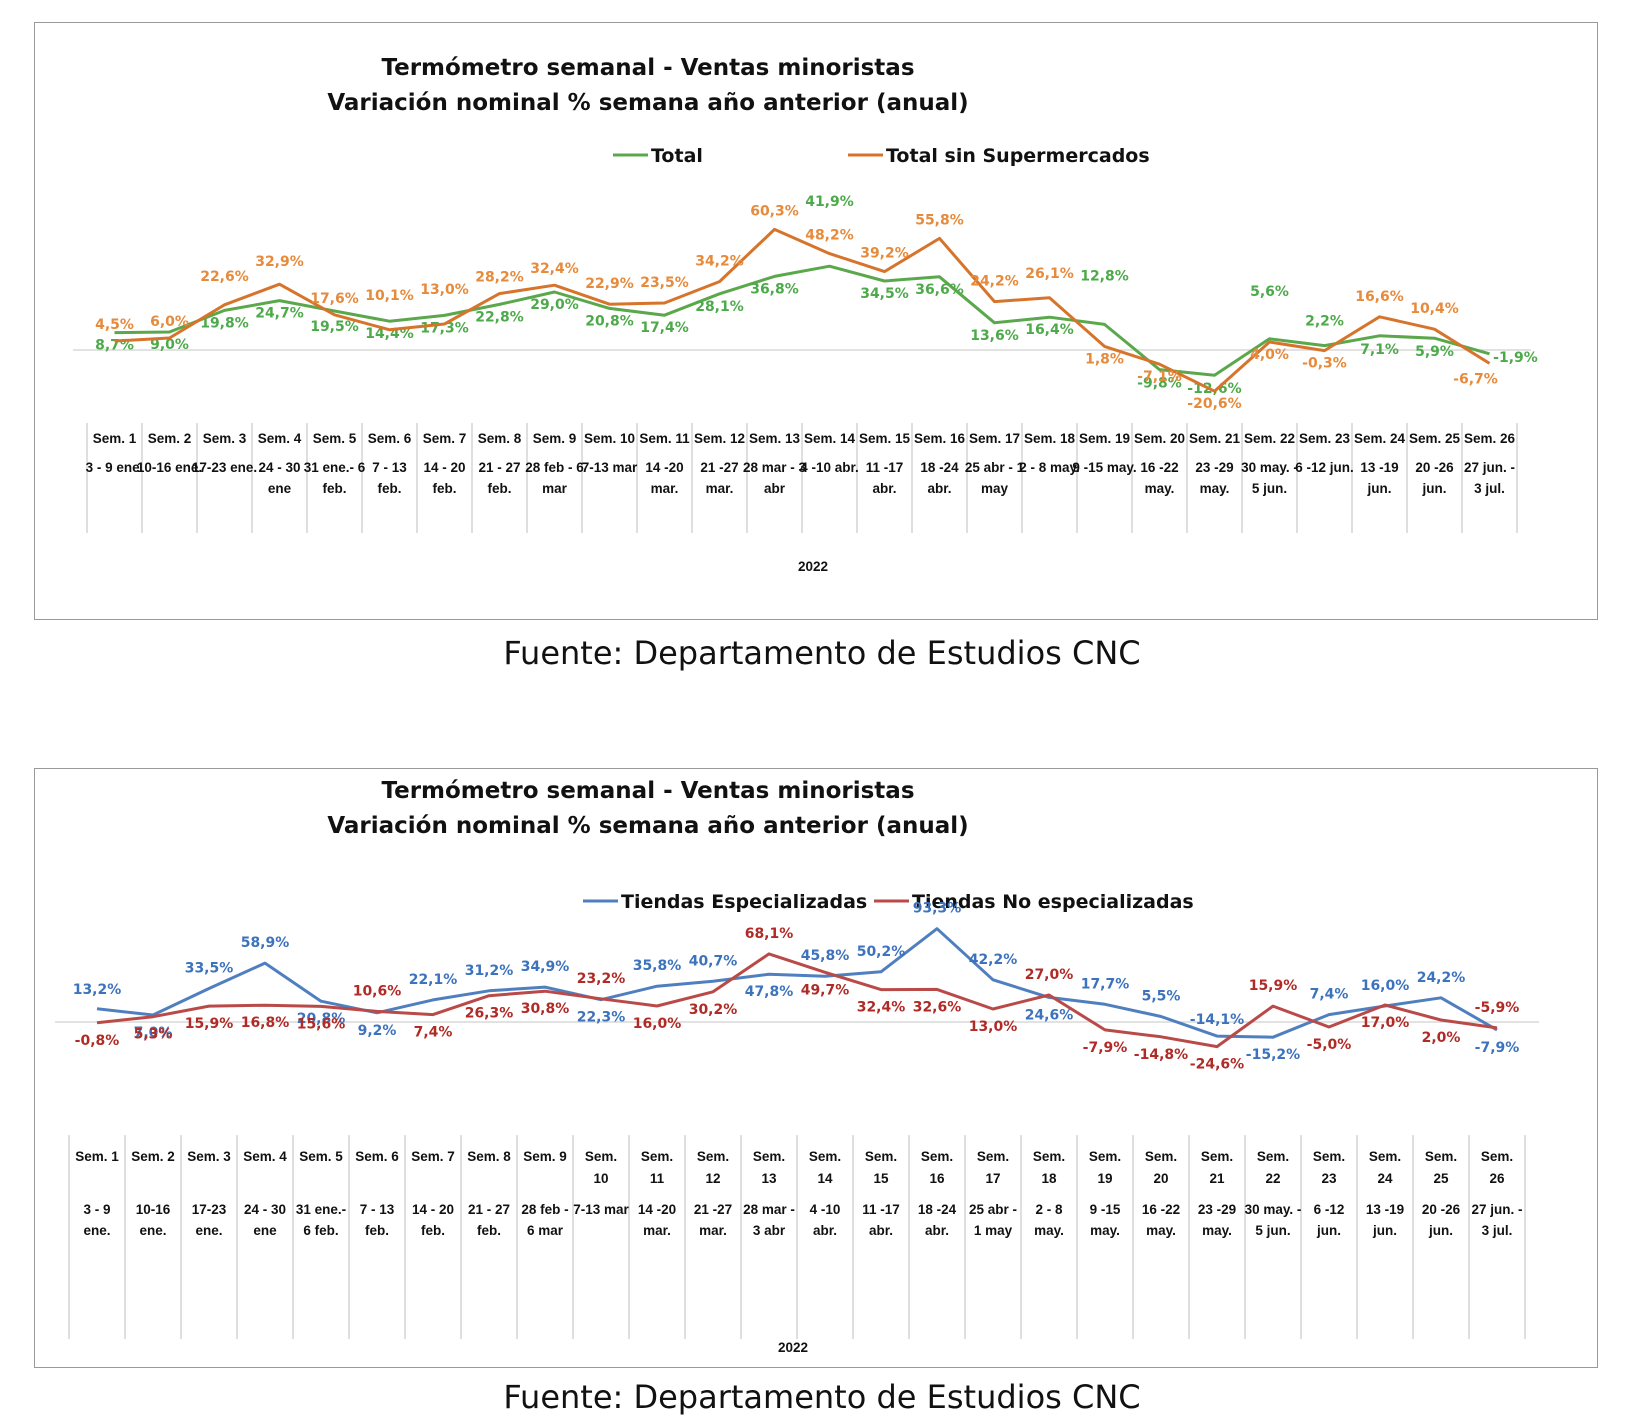  What do you see at coordinates (555, 488) in the screenshot?
I see `x-tick-range-label: mar` at bounding box center [555, 488].